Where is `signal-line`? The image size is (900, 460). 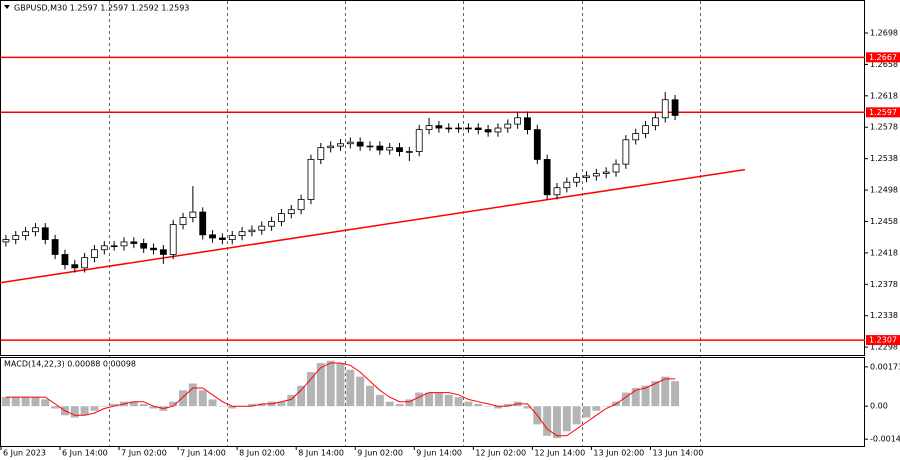
signal-line is located at coordinates (340, 399).